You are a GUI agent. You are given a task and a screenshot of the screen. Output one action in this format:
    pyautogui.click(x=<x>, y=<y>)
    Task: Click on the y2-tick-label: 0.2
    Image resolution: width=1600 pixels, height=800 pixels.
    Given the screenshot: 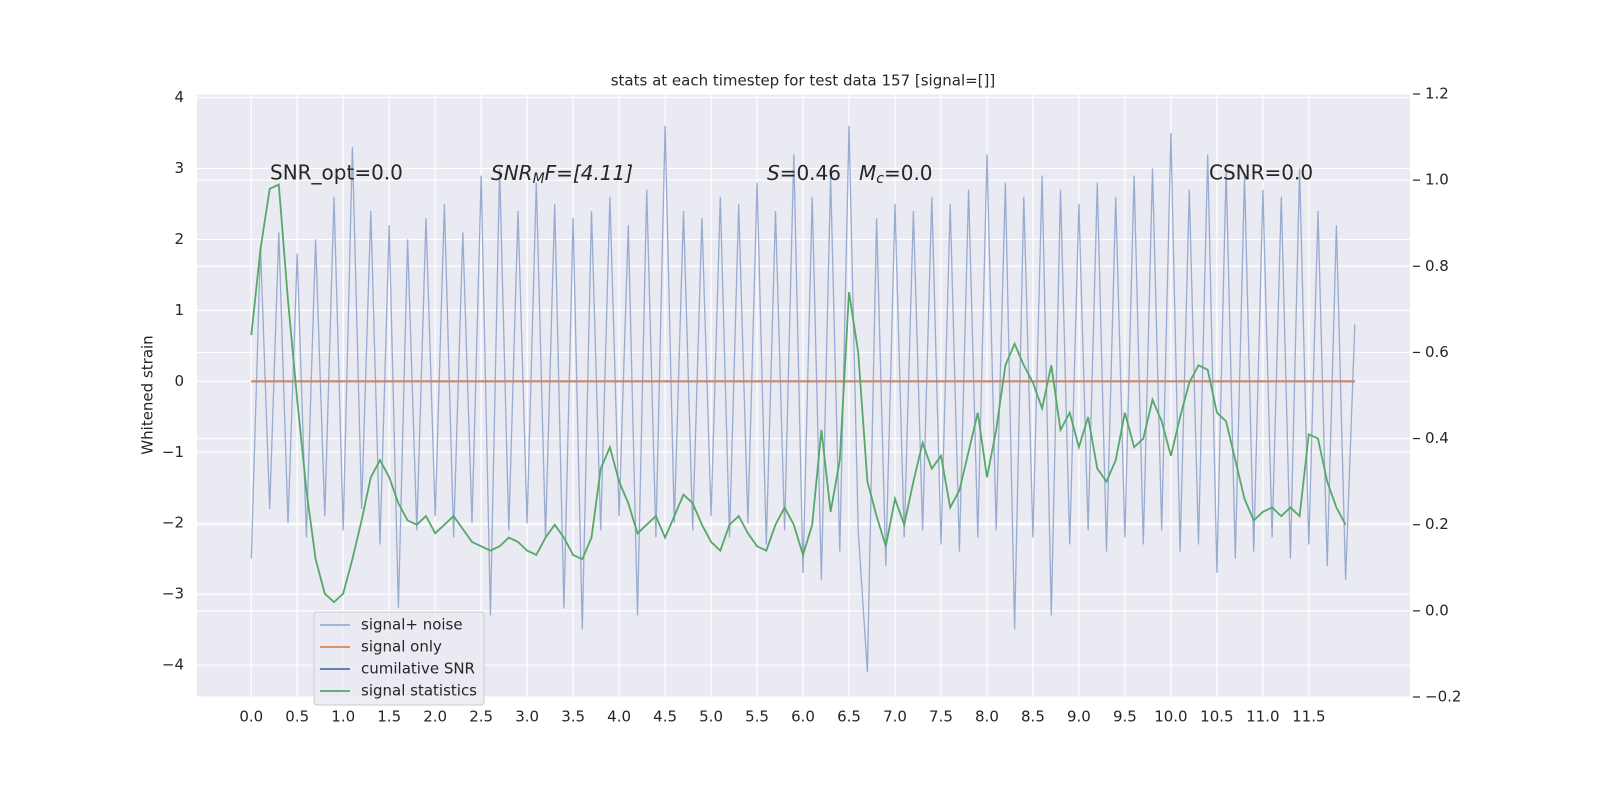 What is the action you would take?
    pyautogui.click(x=1437, y=524)
    